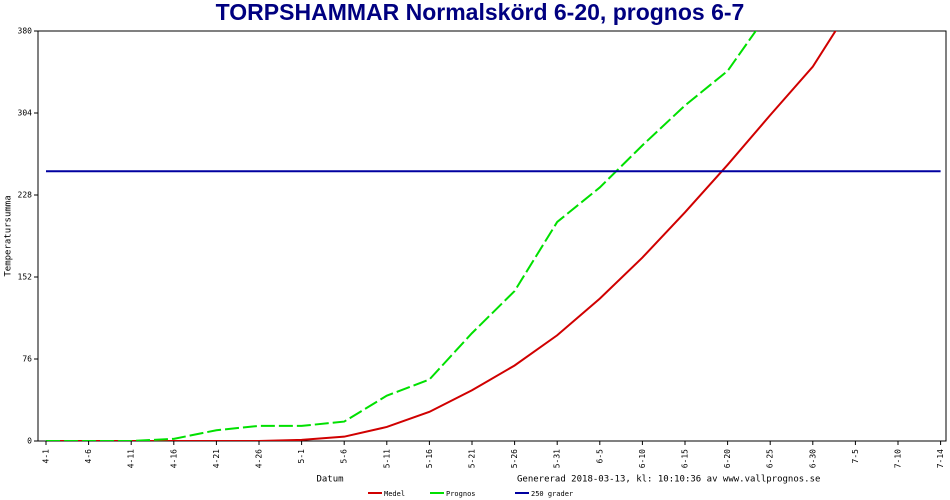  What do you see at coordinates (940, 458) in the screenshot?
I see `x-tick-label: 7-14` at bounding box center [940, 458].